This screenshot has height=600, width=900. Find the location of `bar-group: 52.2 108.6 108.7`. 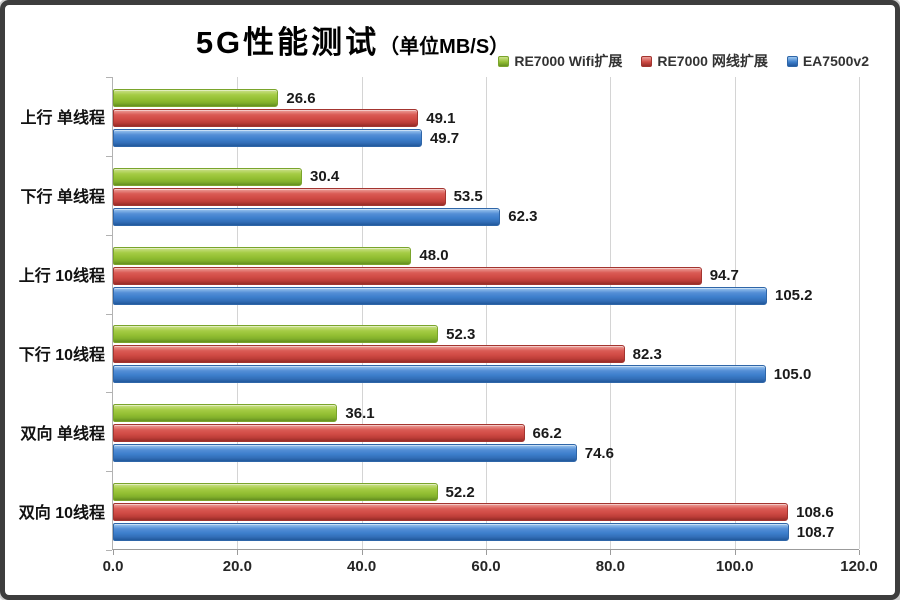

bar-group: 52.2 108.6 108.7 is located at coordinates (486, 510).